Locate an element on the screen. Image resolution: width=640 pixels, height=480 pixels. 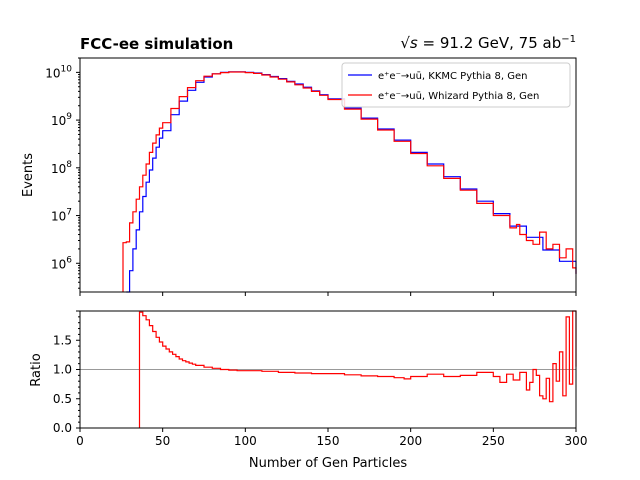
ratio-y-ticks: 0.0 0.5 1.0 1.5 is located at coordinates (66, 372).